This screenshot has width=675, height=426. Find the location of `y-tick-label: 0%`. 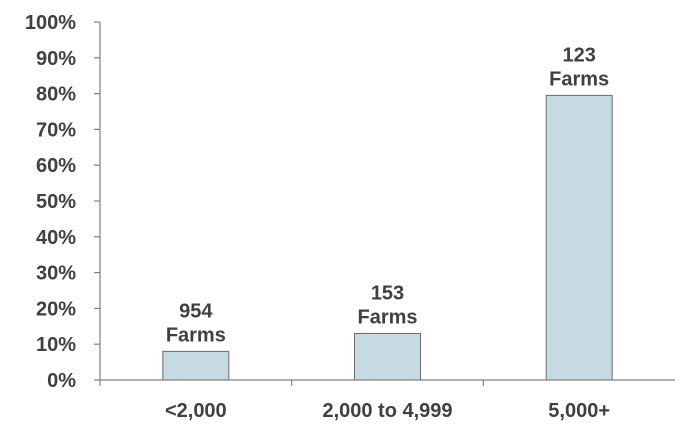

y-tick-label: 0% is located at coordinates (61, 381).